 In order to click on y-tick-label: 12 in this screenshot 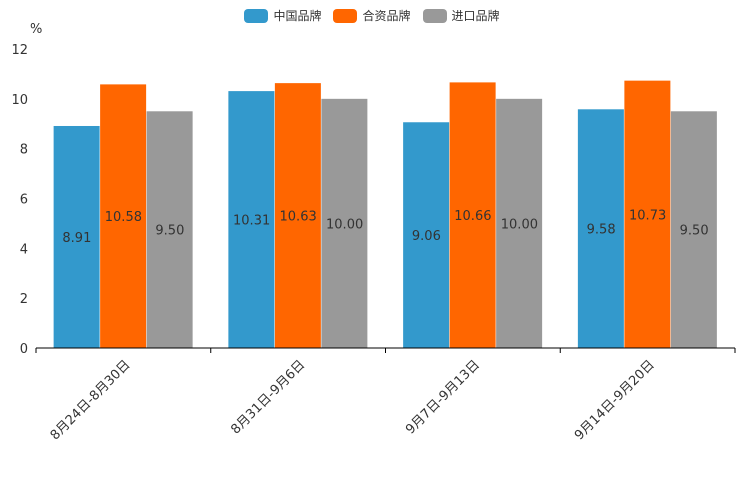, I will do `click(19, 50)`.